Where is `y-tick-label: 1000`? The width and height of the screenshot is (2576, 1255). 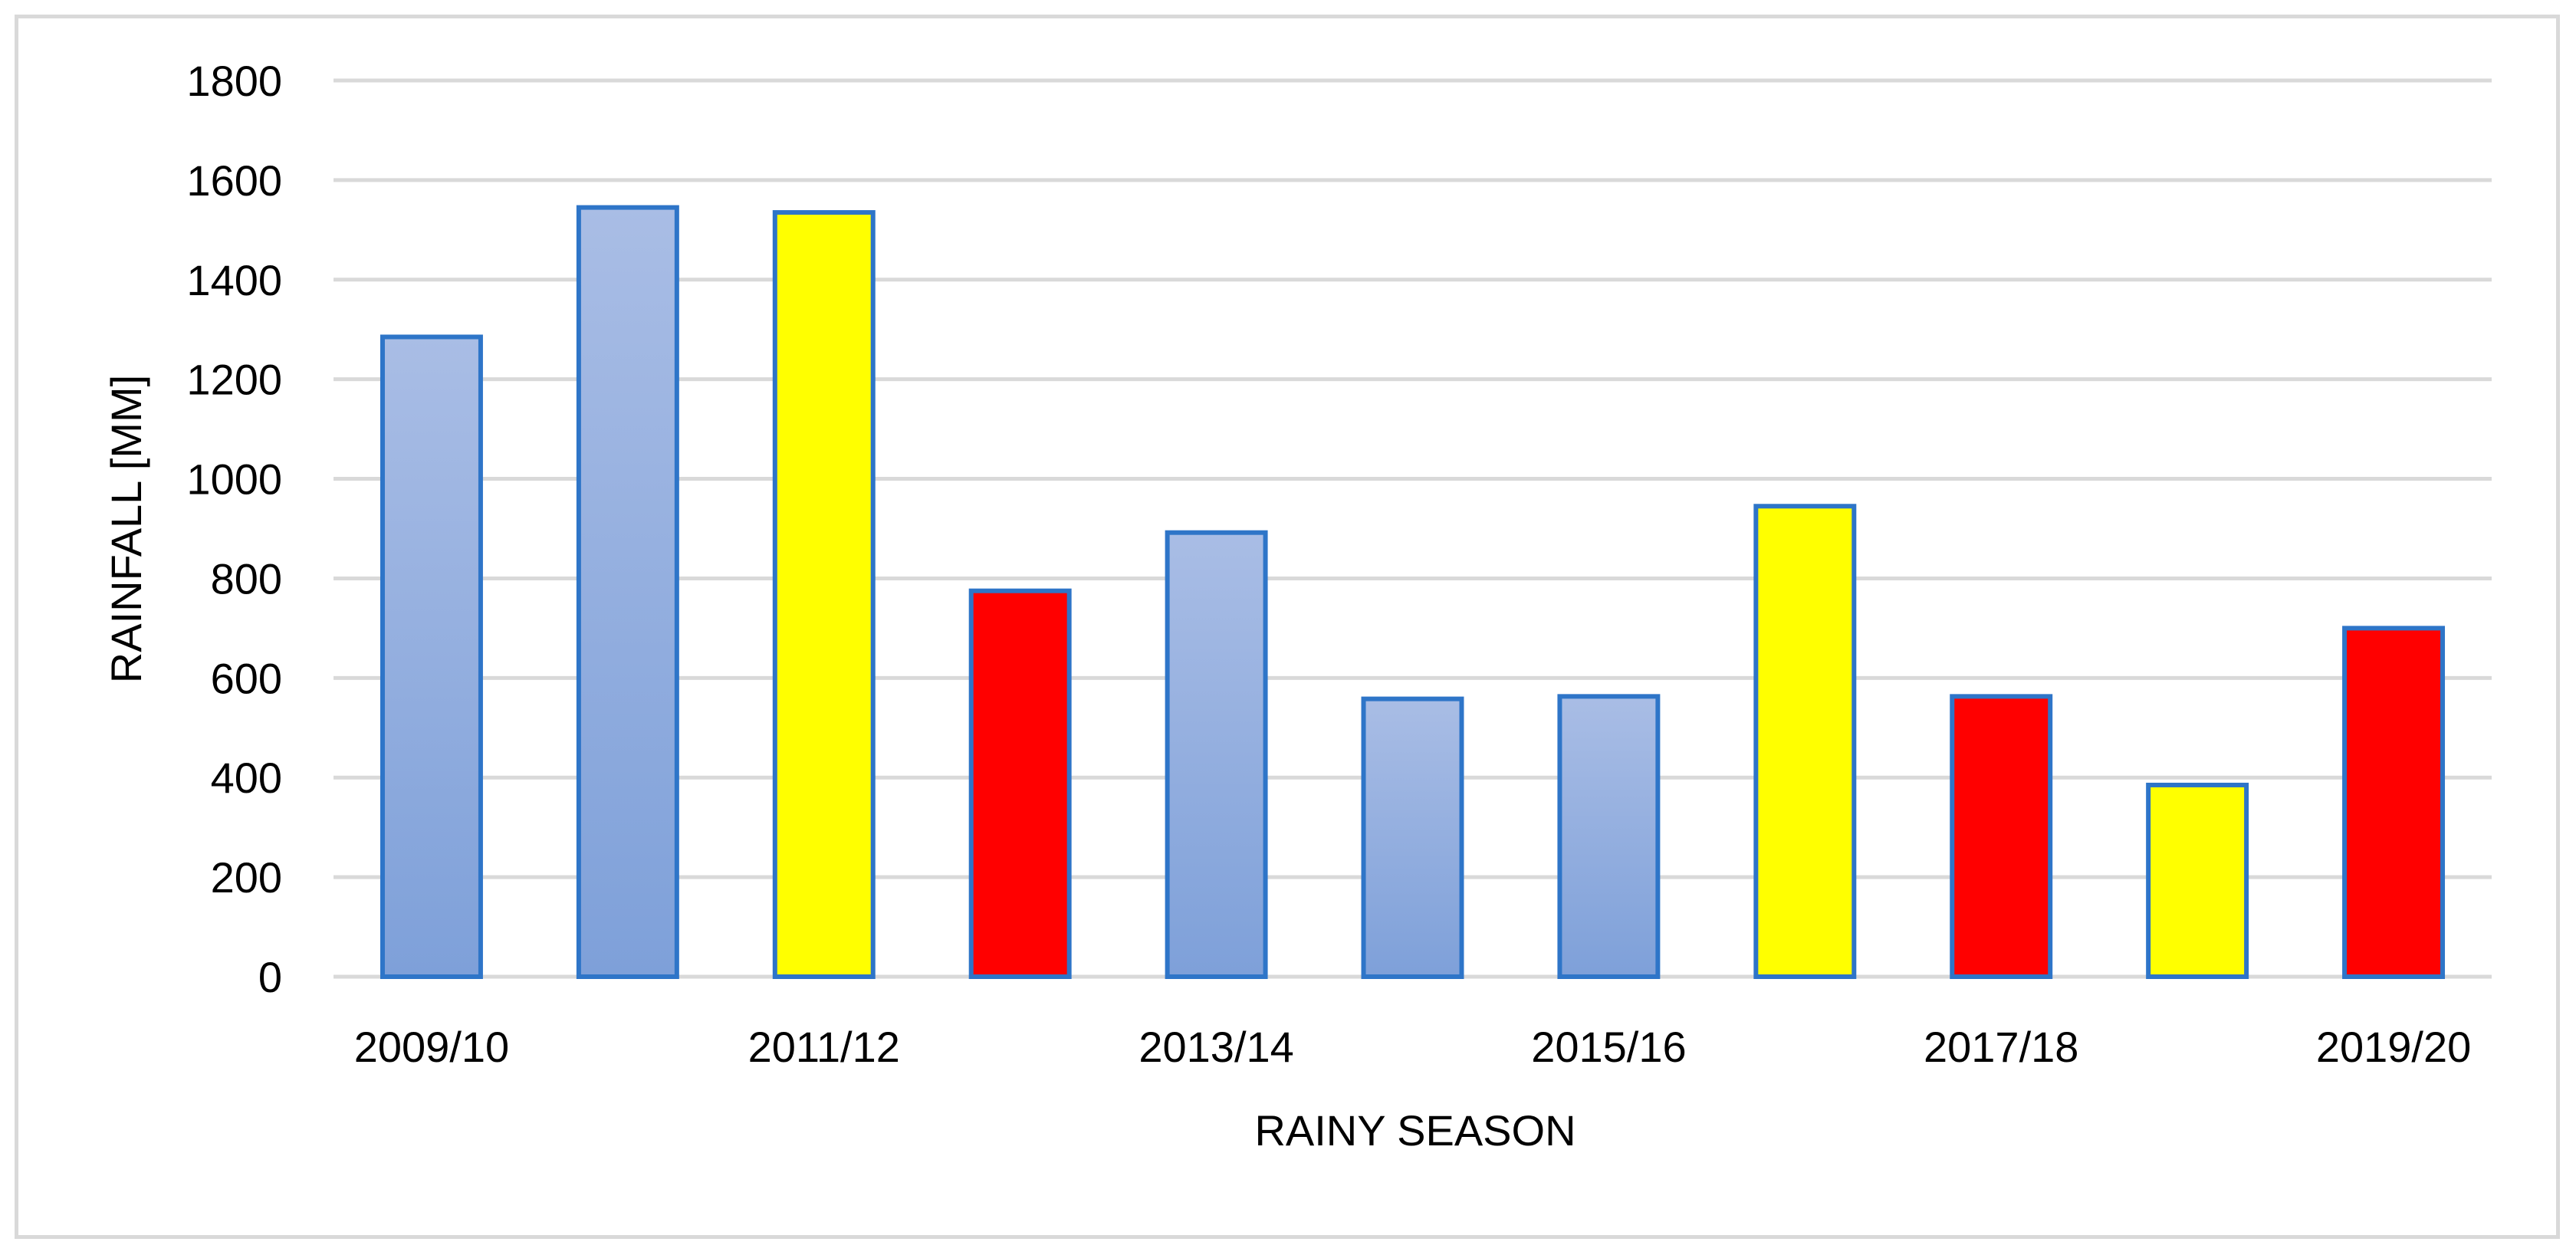
y-tick-label: 1000 is located at coordinates (234, 479).